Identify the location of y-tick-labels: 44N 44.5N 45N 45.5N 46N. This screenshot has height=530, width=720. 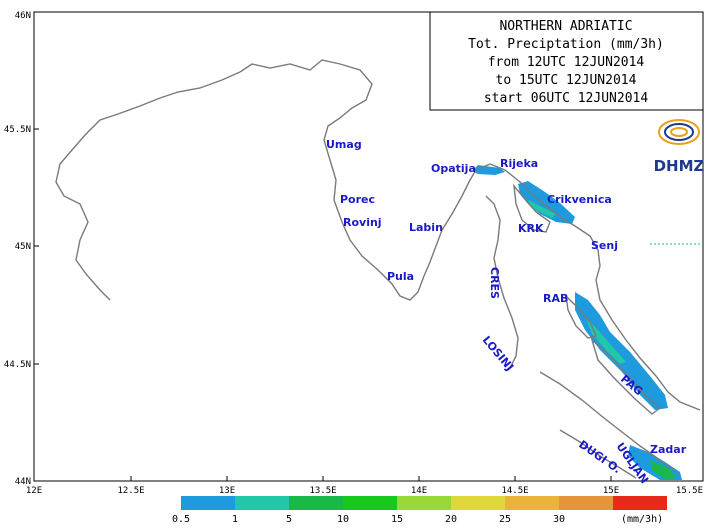
(17, 249).